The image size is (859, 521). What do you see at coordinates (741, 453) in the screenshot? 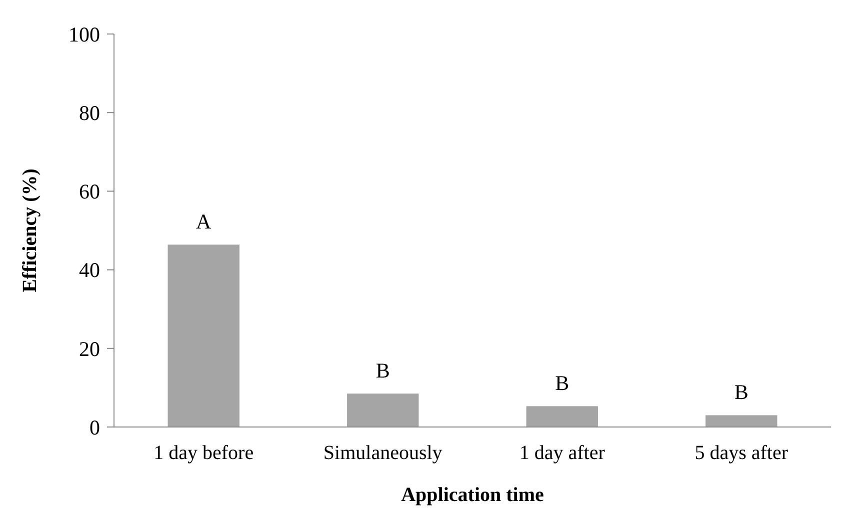
I see `x-tick-label: 5 days after` at bounding box center [741, 453].